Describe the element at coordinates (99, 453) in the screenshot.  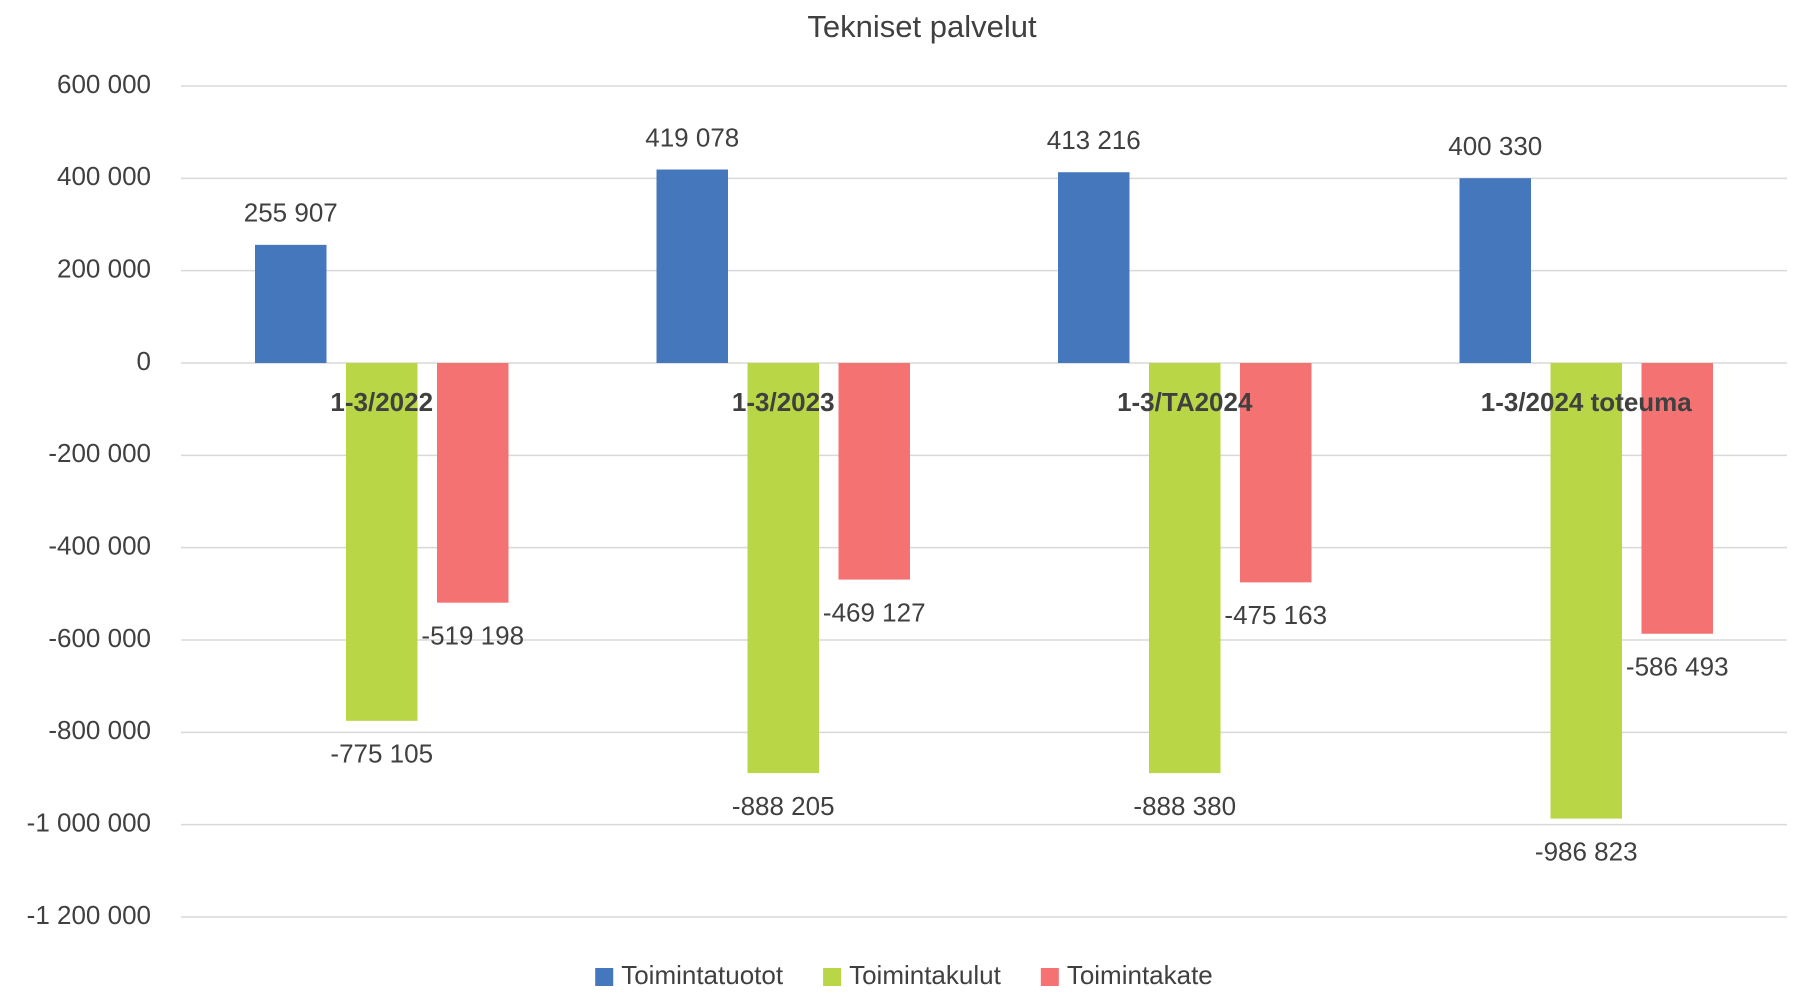
I see `y-tick-label: -200 000` at that location.